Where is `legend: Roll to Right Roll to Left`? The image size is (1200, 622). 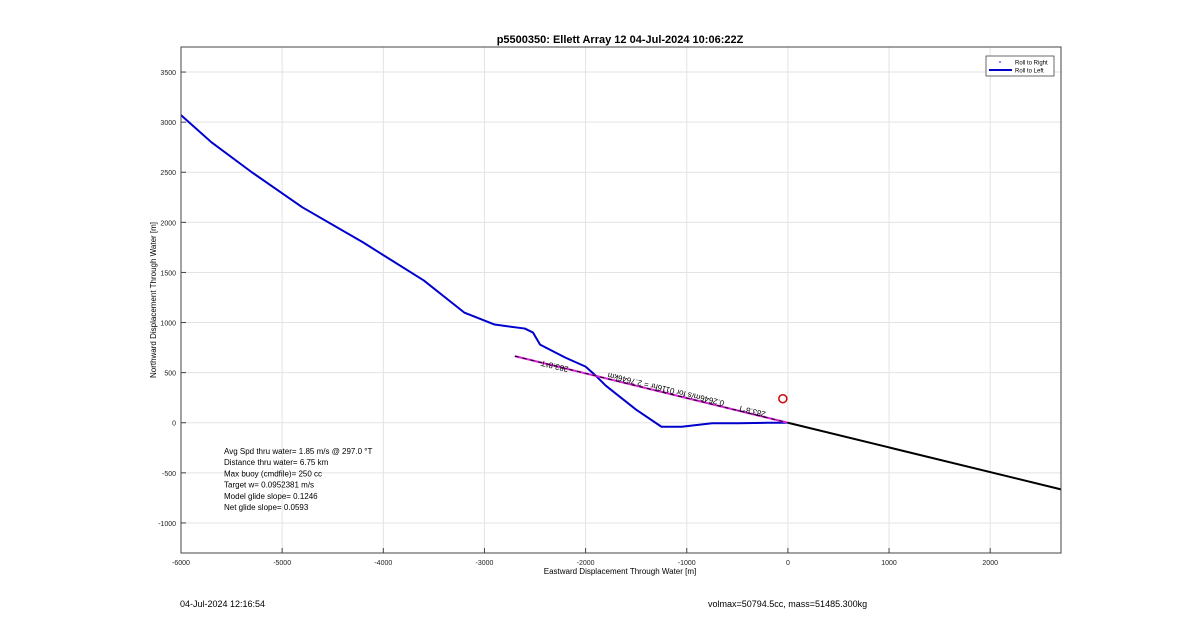
legend: Roll to Right Roll to Left is located at coordinates (1020, 66).